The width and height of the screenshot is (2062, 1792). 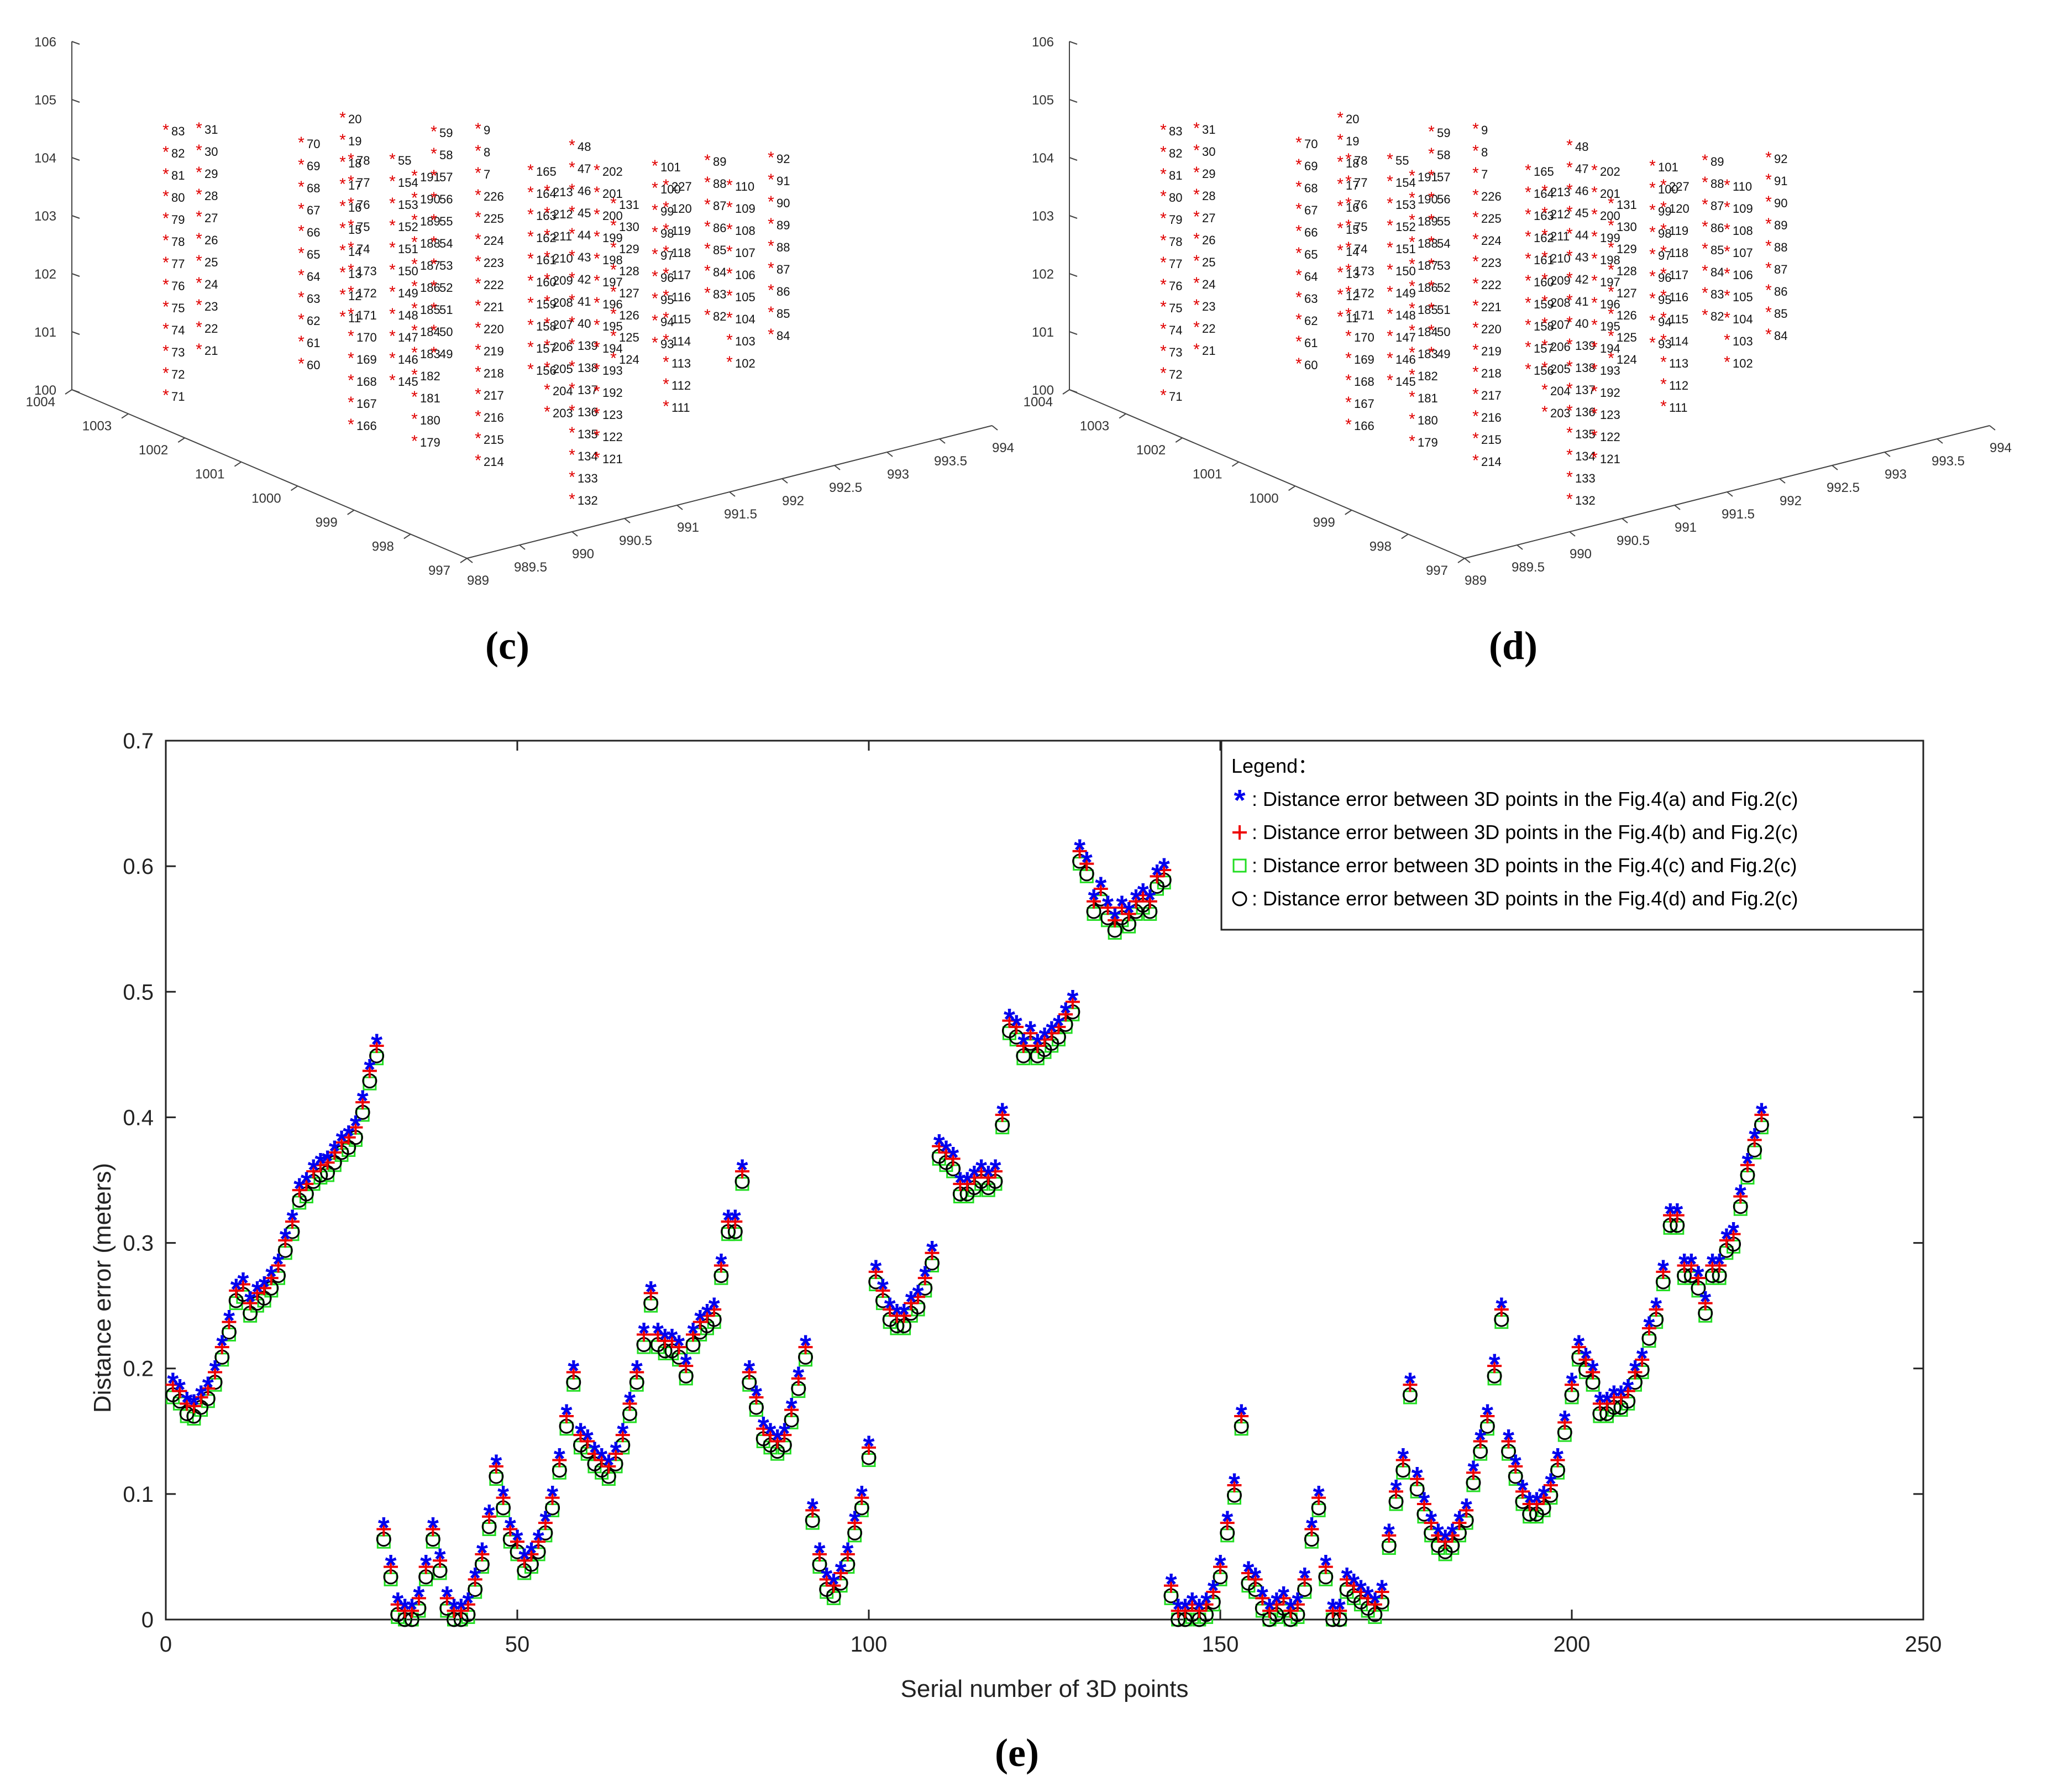 What do you see at coordinates (1491, 197) in the screenshot?
I see `point-label: 226` at bounding box center [1491, 197].